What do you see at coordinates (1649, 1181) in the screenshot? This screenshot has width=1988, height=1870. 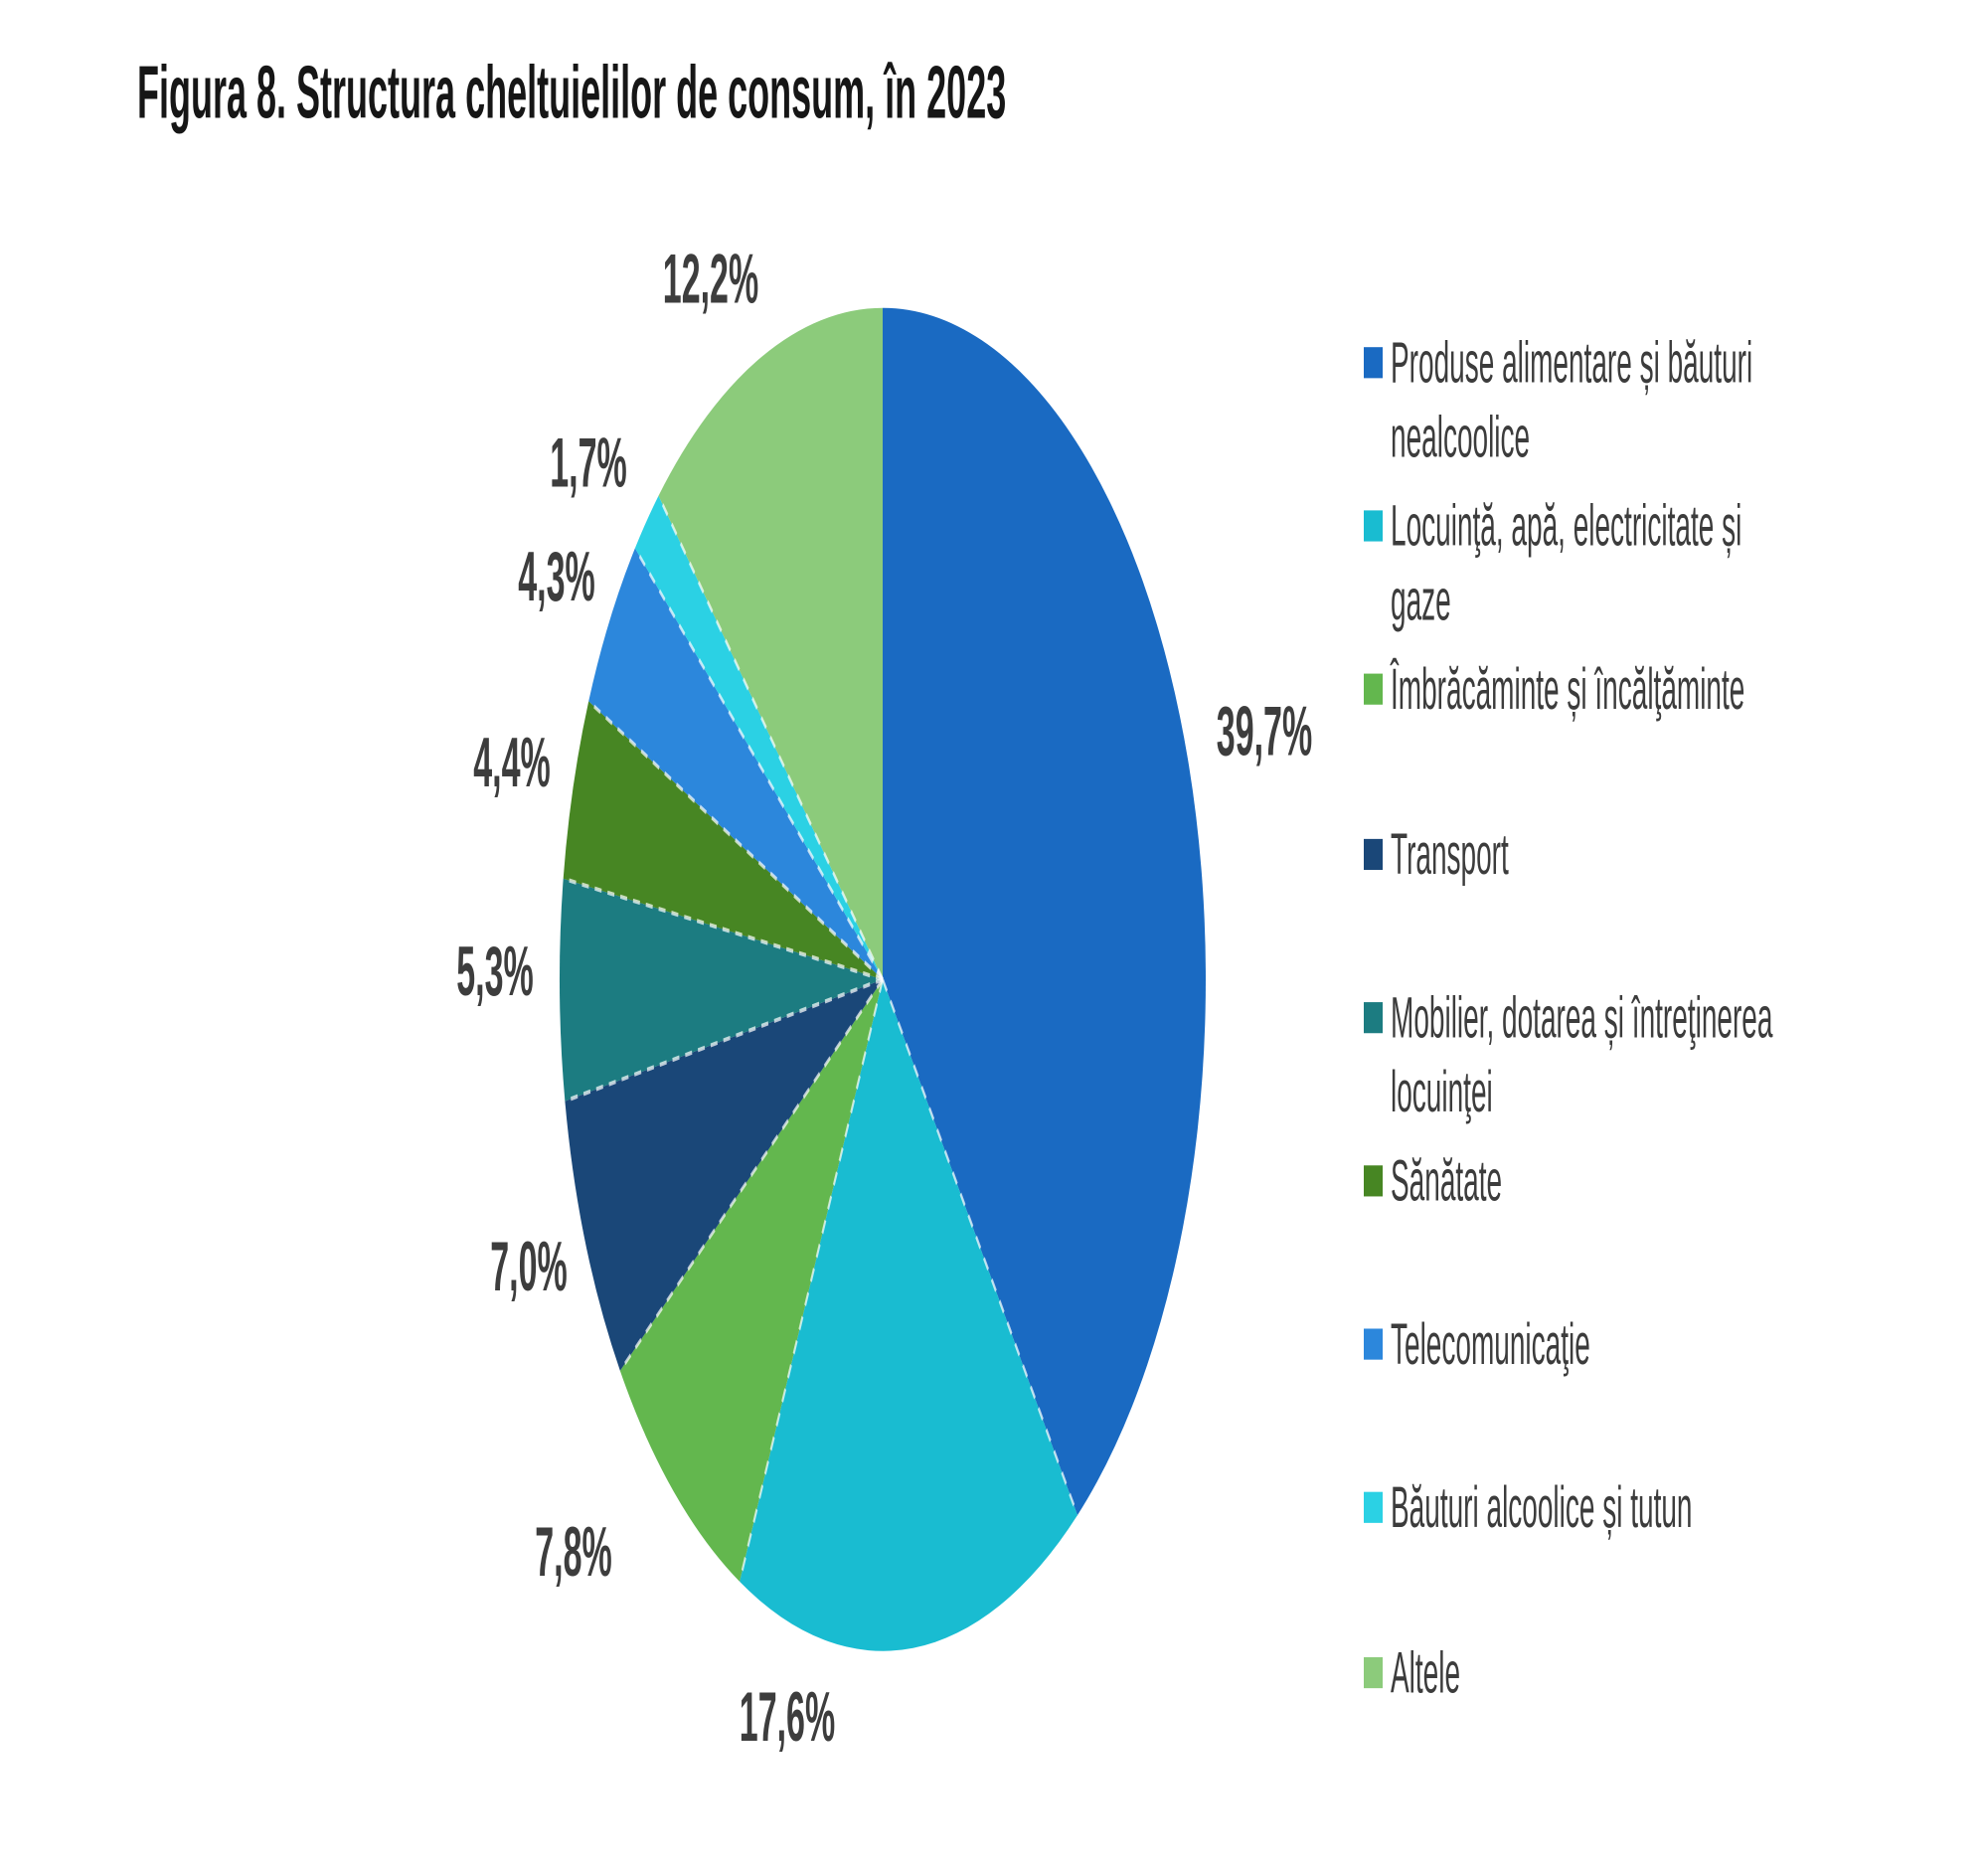 I see `legend-item-6: Sănătate` at bounding box center [1649, 1181].